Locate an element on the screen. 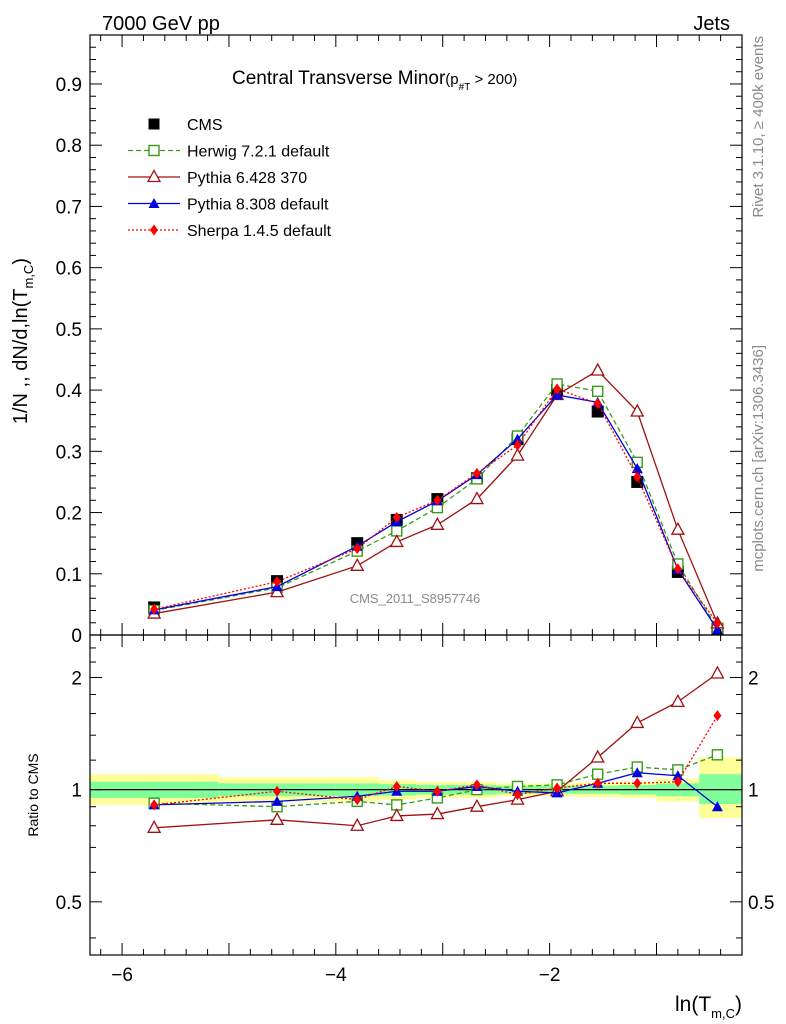 This screenshot has height=1024, width=786. x-tick-label: −6 is located at coordinates (122, 975).